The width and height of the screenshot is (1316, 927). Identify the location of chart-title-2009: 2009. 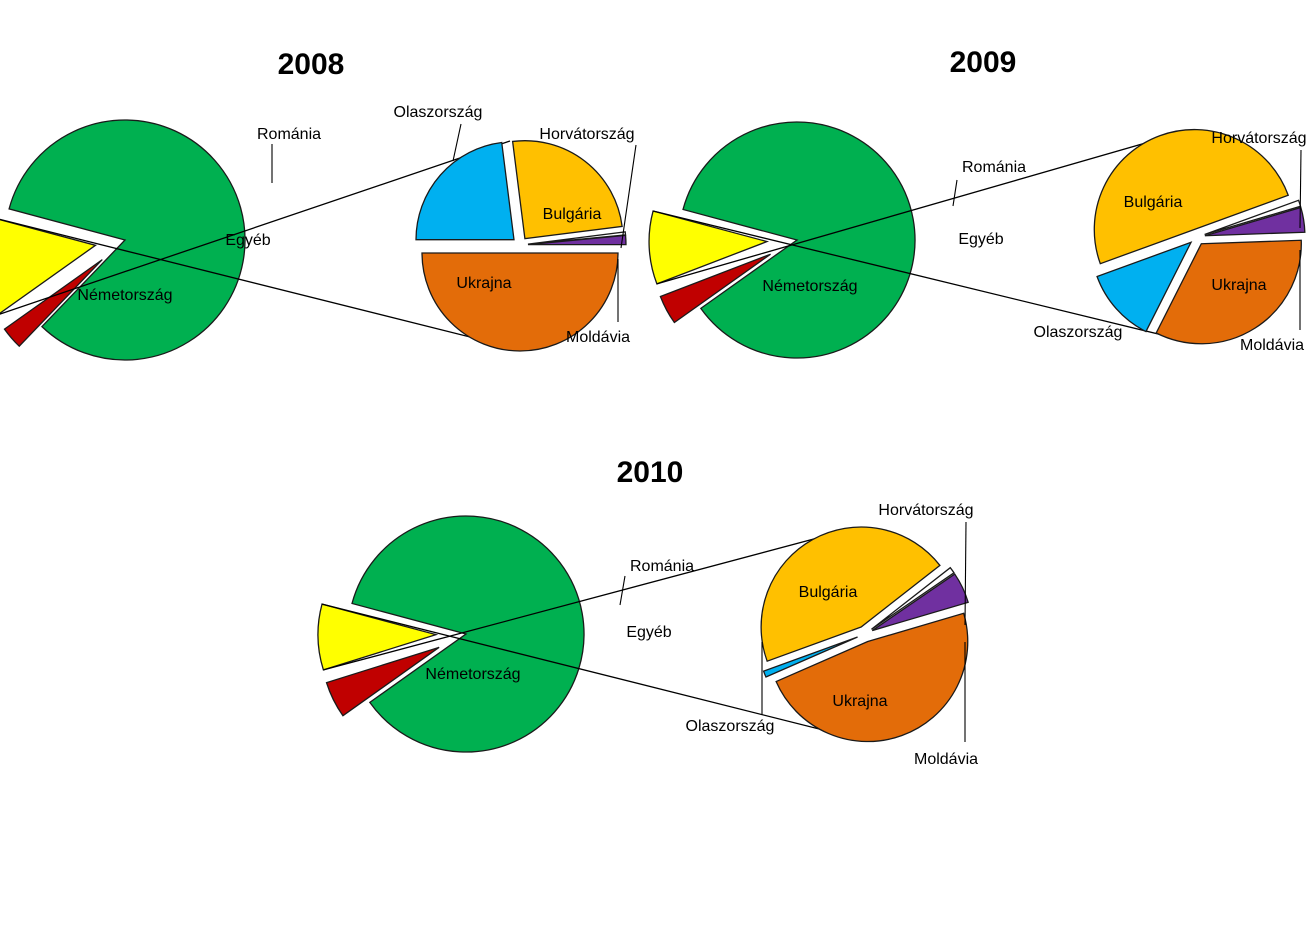
(983, 62).